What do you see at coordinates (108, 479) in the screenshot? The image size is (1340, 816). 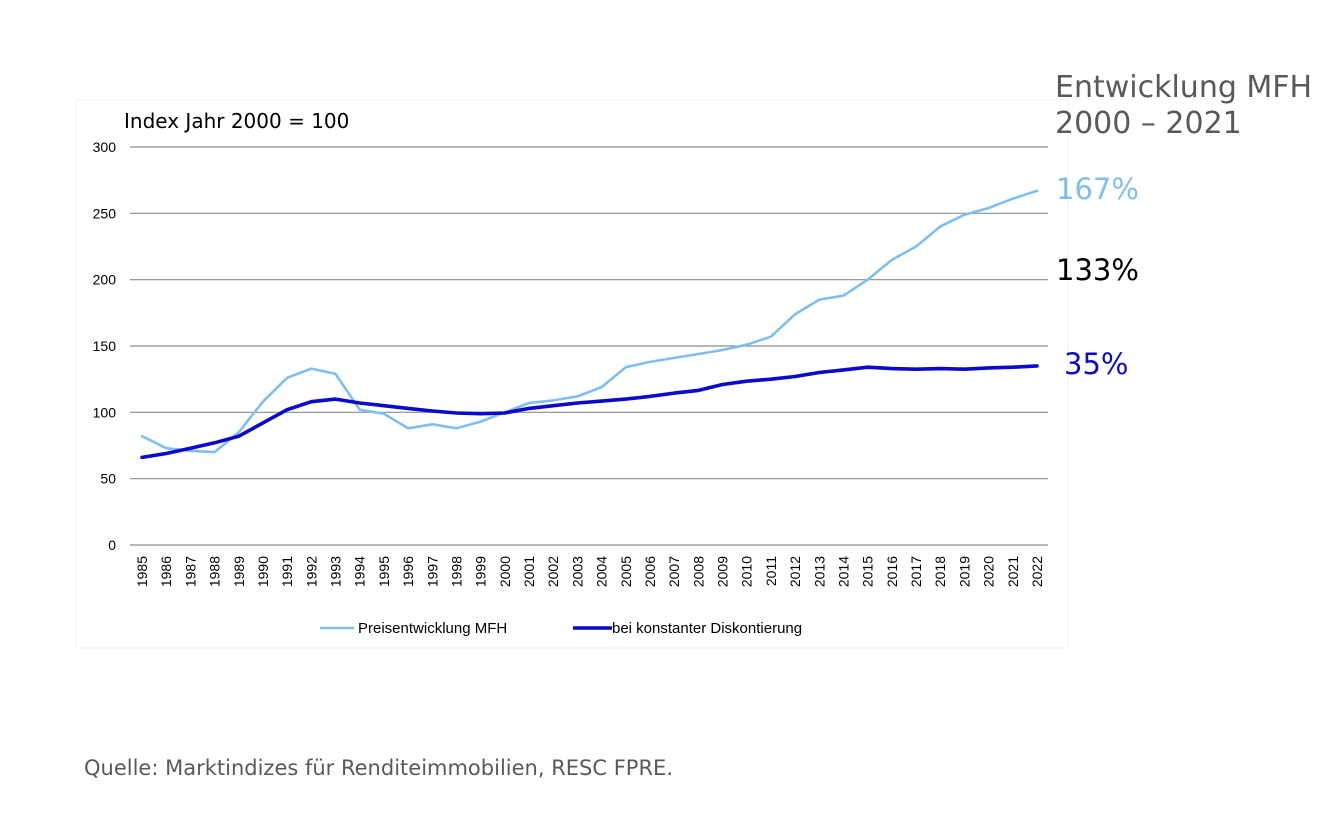 I see `y-tick-label: 50` at bounding box center [108, 479].